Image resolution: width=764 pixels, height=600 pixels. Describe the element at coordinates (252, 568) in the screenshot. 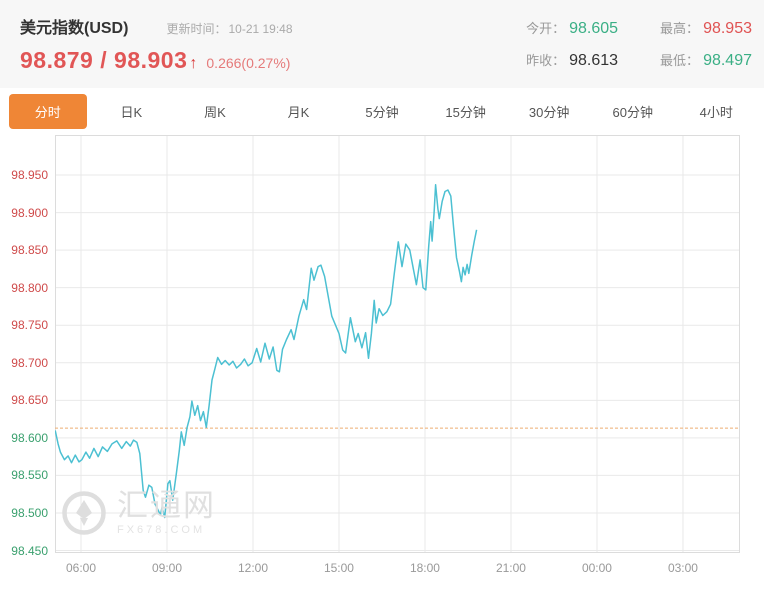

I see `x-axis-label: 12:00` at that location.